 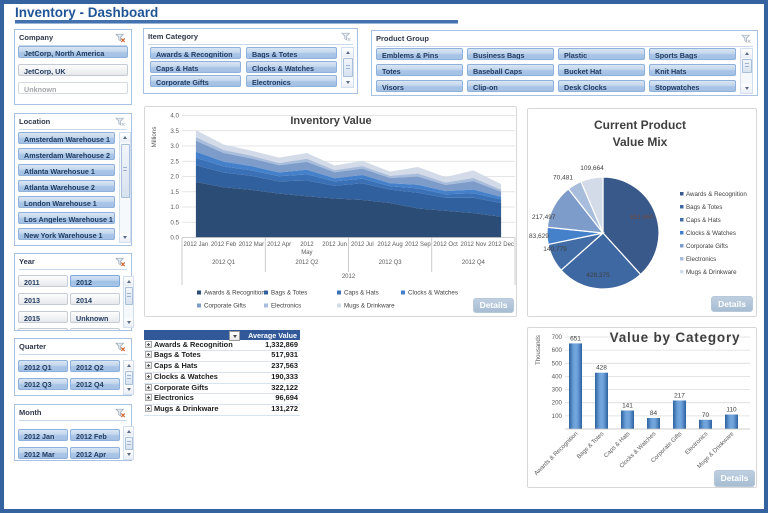 What do you see at coordinates (174, 116) in the screenshot?
I see `svg-text: 4.0` at bounding box center [174, 116].